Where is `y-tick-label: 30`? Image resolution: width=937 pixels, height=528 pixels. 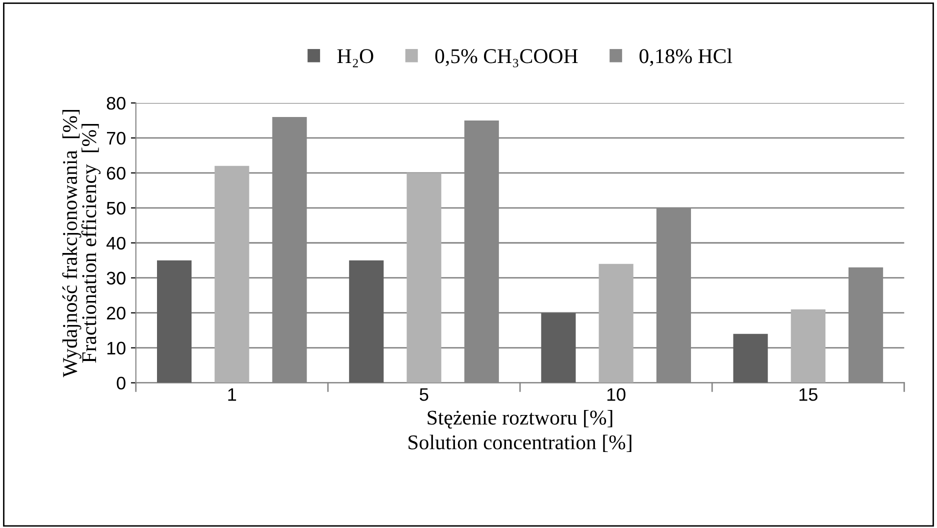
y-tick-label: 30 is located at coordinates (116, 278).